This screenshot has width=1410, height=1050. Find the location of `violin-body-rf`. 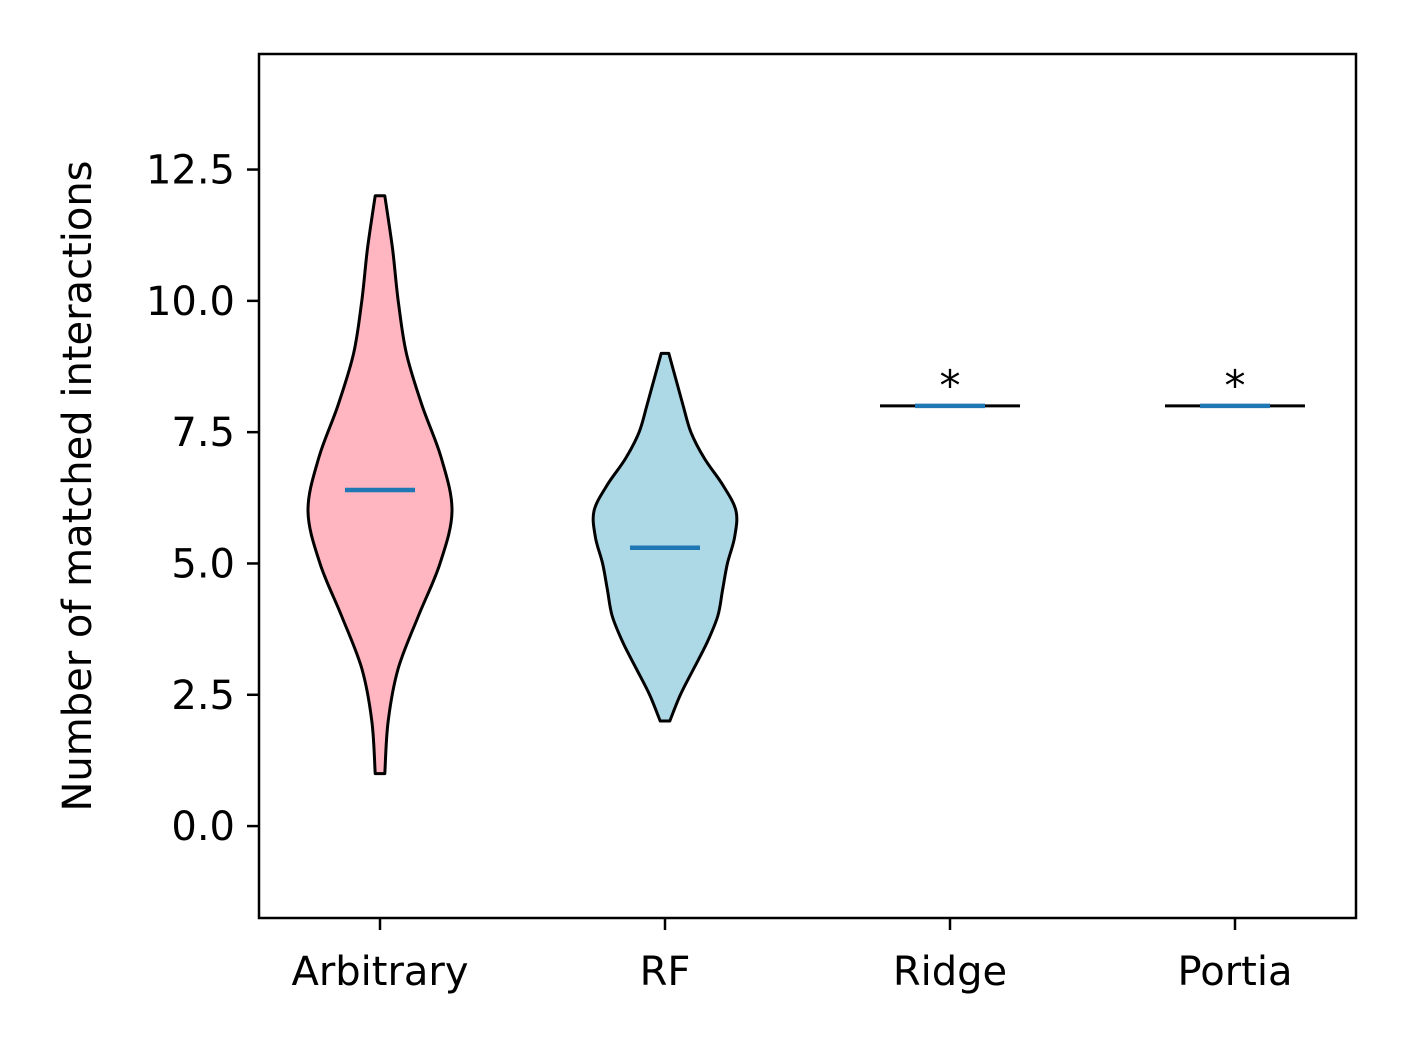

violin-body-rf is located at coordinates (665, 537).